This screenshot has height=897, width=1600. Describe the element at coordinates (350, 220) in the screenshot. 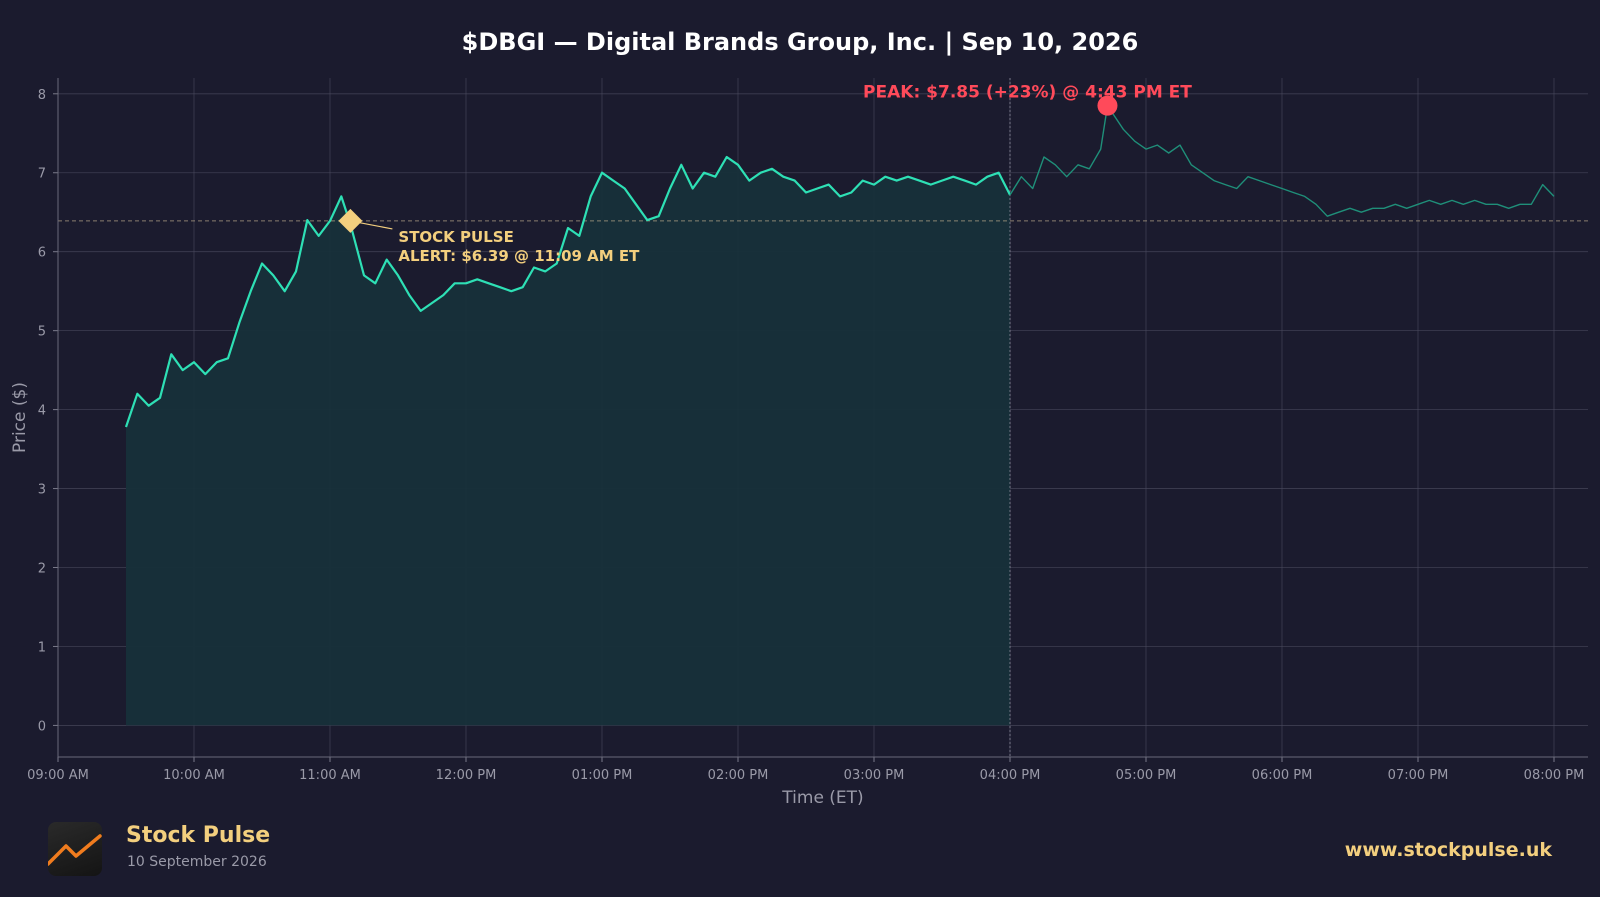

I see `alert-diamond-marker` at that location.